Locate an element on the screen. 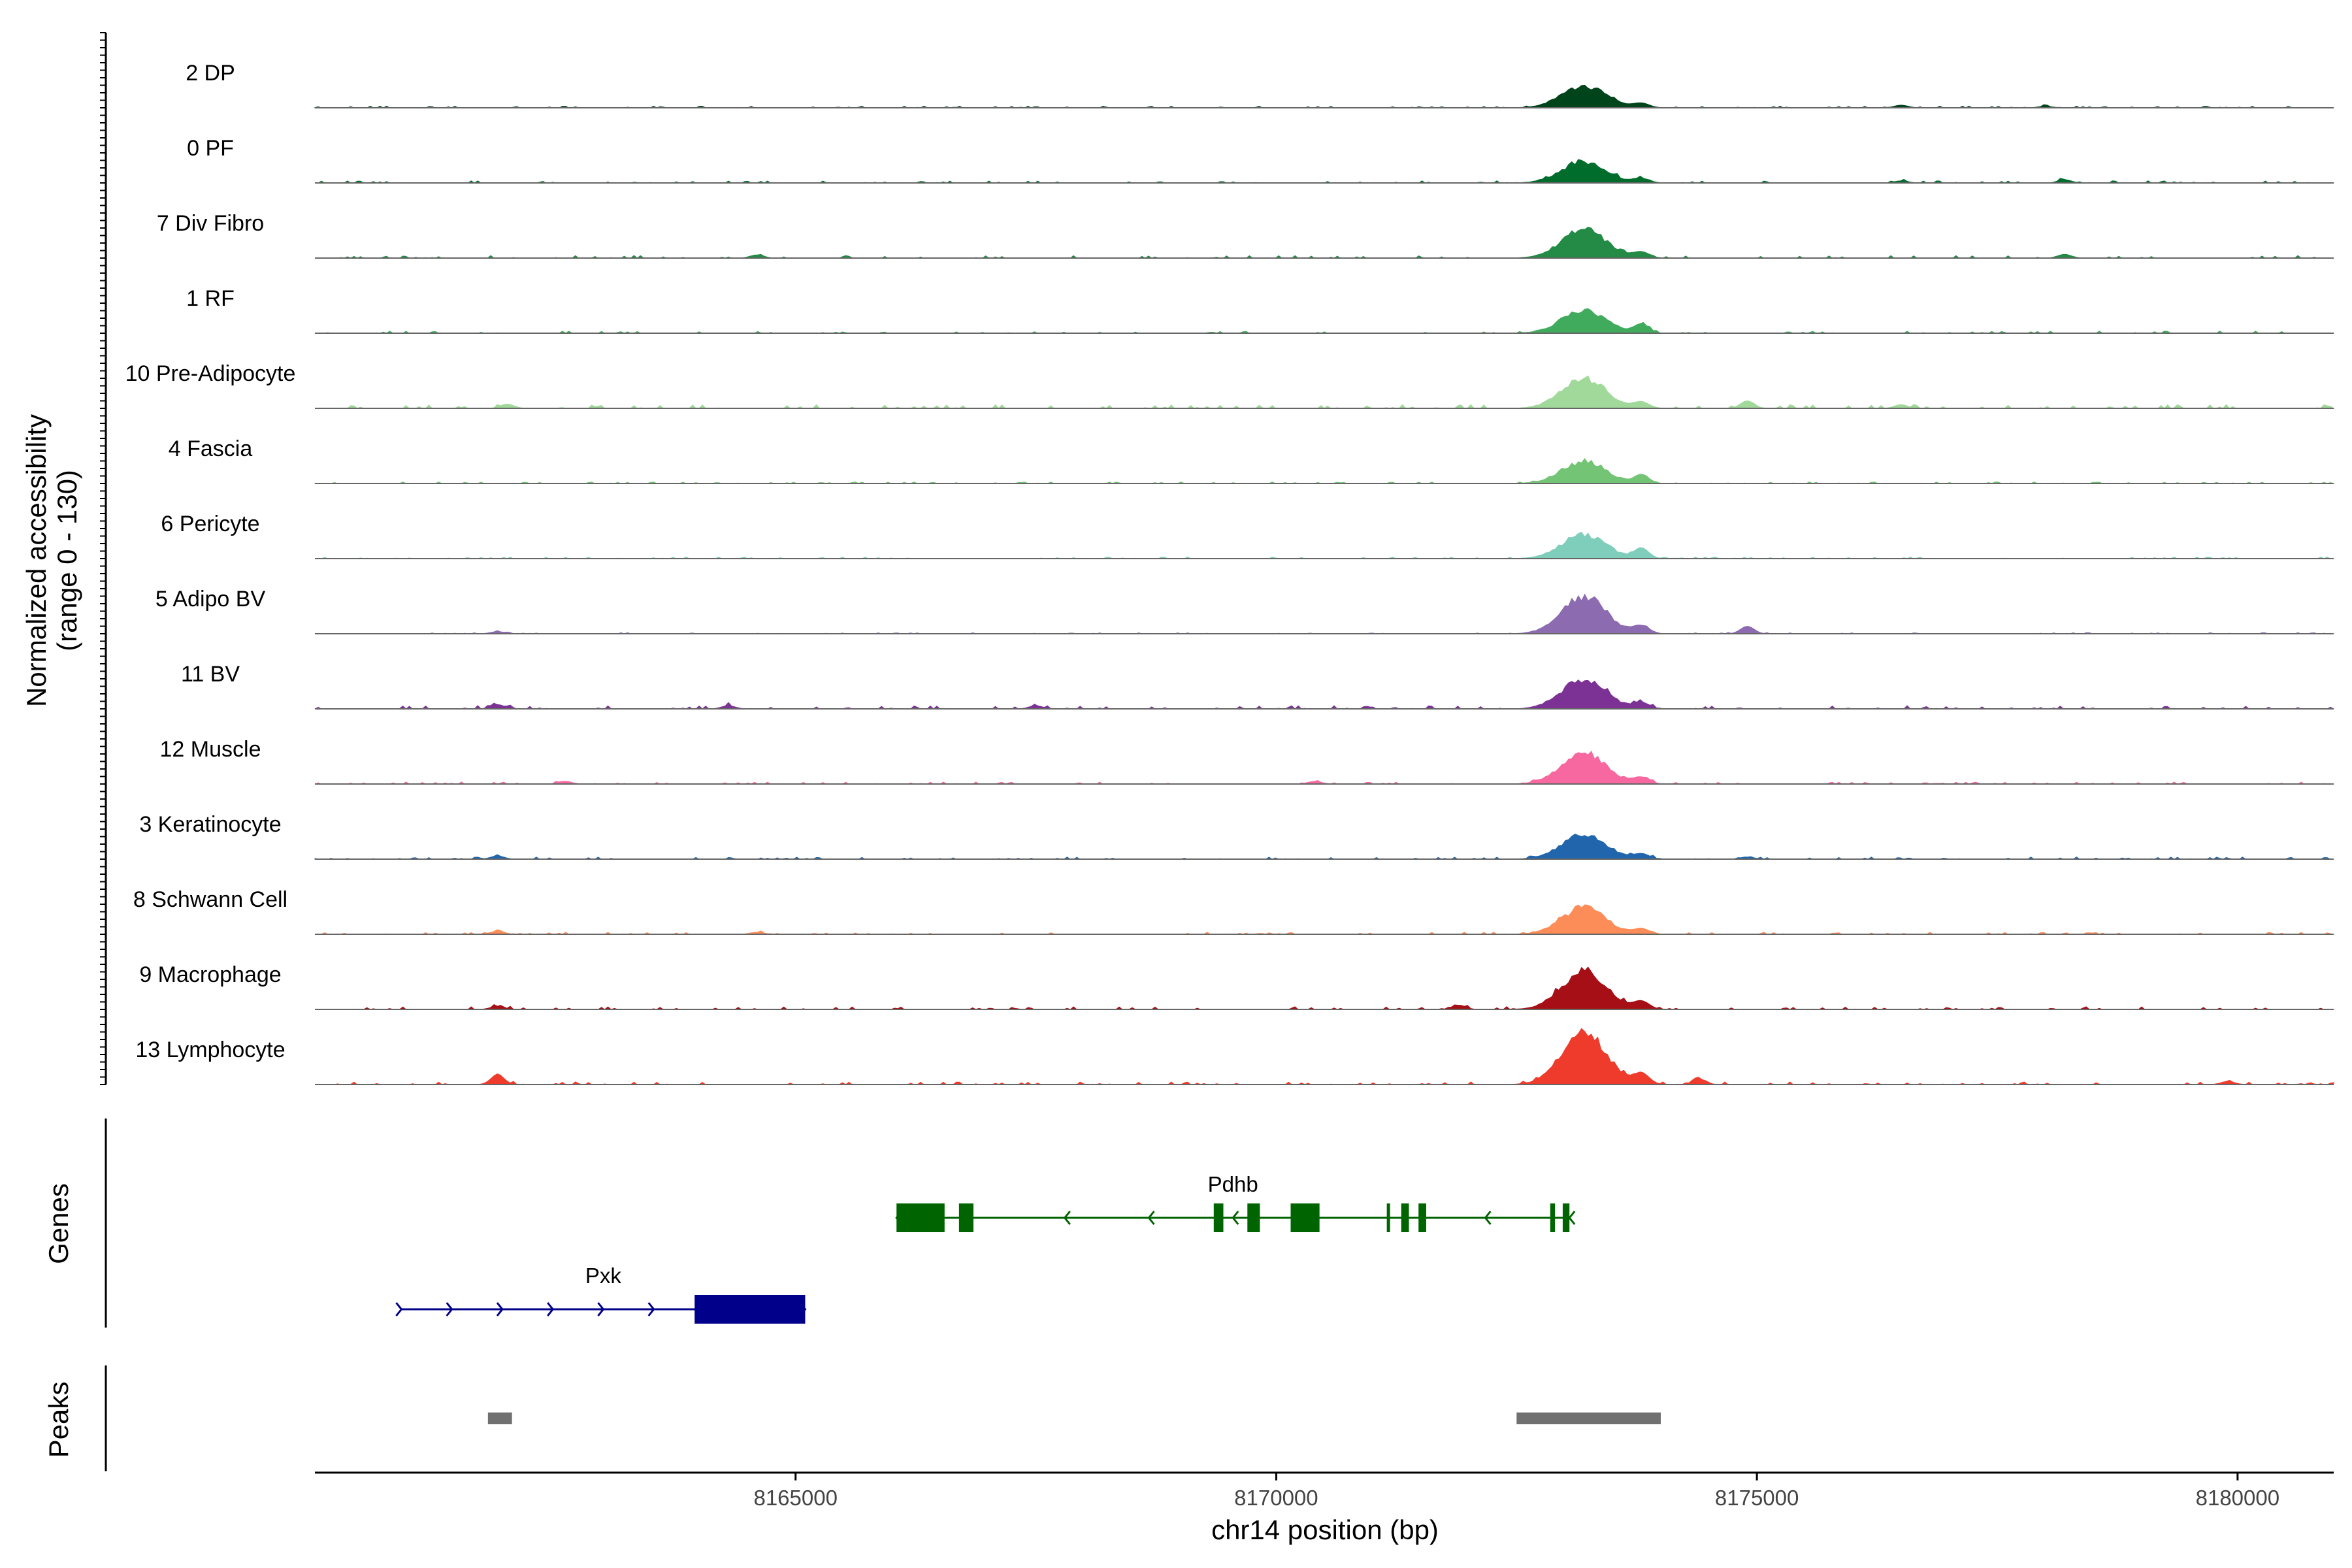 The width and height of the screenshot is (2352, 1568). track-label: 12 Muscle is located at coordinates (210, 749).